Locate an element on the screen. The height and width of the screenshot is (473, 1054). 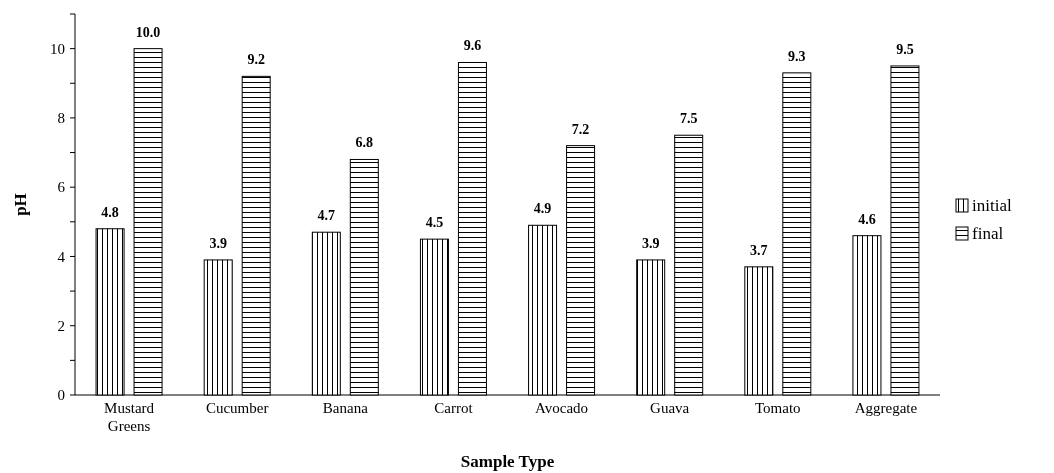
y-tick-label: 4 is located at coordinates (61, 256).